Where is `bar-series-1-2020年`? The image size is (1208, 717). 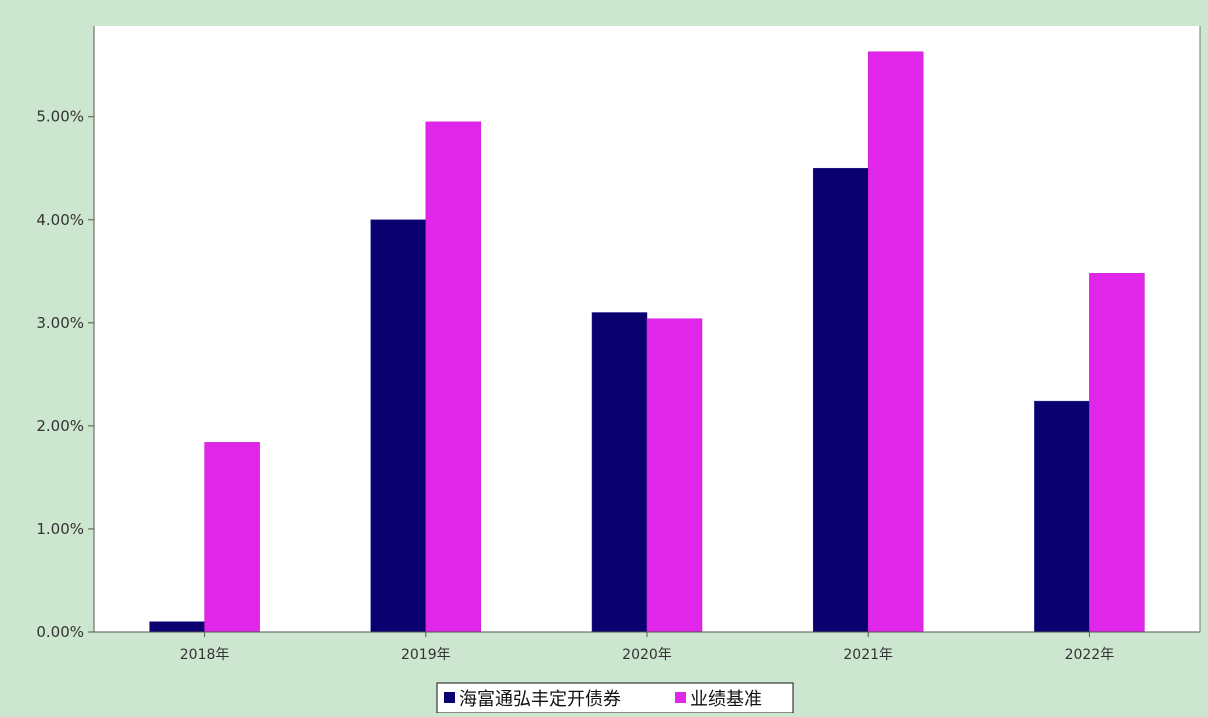
bar-series-1-2020年 is located at coordinates (619, 472).